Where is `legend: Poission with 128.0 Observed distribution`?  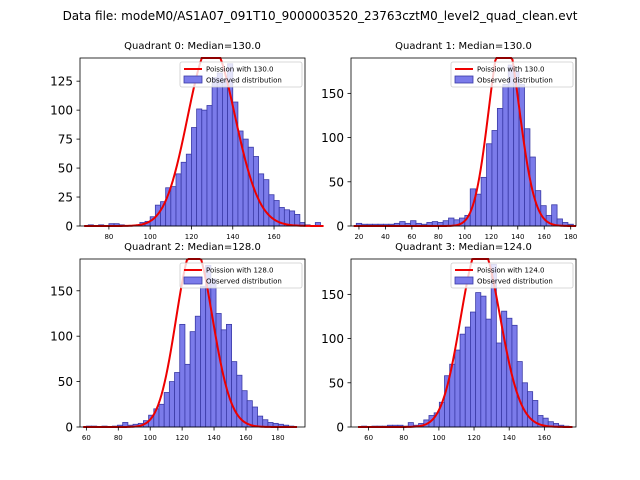
legend: Poission with 128.0 Observed distribution is located at coordinates (241, 275).